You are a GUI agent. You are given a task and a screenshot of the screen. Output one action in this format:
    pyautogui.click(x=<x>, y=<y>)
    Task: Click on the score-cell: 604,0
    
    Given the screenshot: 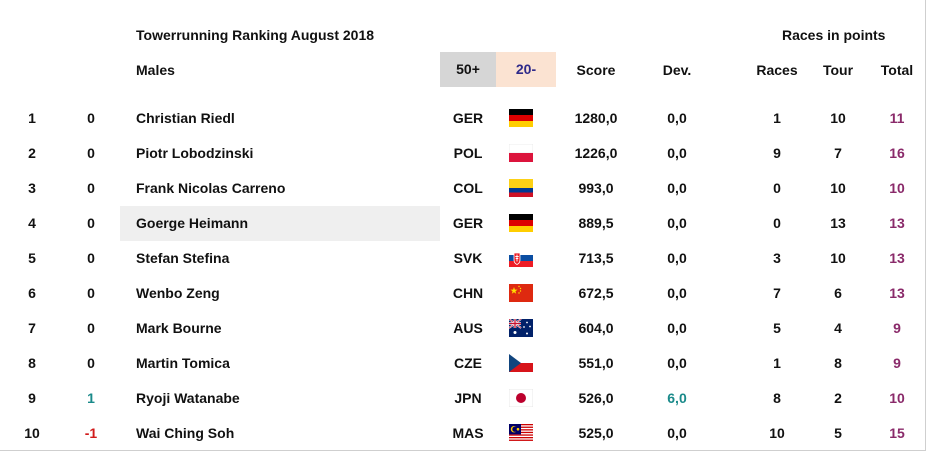 What is the action you would take?
    pyautogui.click(x=596, y=328)
    